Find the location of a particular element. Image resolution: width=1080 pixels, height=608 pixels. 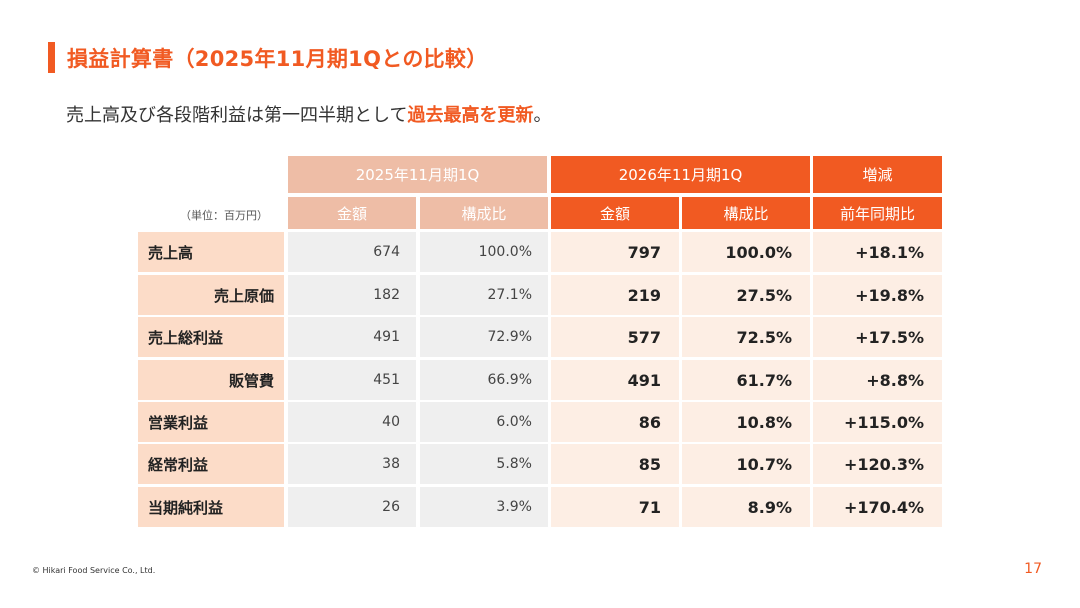

prev-ratio-cell: 72.9% is located at coordinates (484, 337).